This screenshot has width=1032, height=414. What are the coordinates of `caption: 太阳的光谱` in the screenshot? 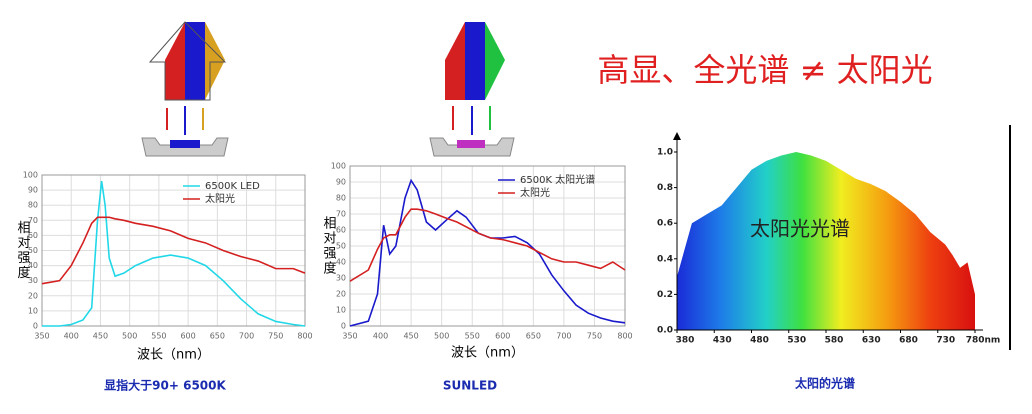 It's located at (825, 383).